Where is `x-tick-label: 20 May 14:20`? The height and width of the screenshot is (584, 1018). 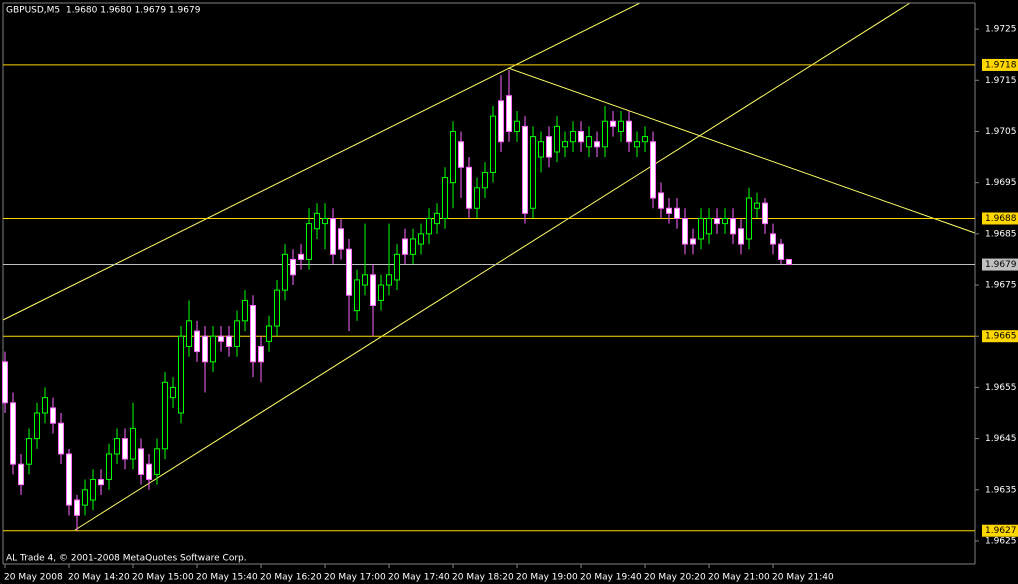
x-tick-label: 20 May 14:20 is located at coordinates (99, 578).